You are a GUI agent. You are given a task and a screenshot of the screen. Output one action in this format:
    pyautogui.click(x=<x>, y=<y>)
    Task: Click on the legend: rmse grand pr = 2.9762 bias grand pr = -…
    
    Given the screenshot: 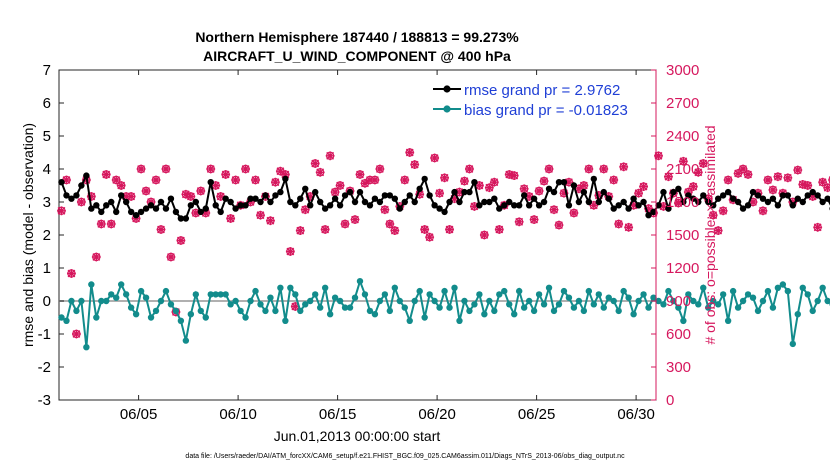 What is the action you would take?
    pyautogui.click(x=530, y=100)
    